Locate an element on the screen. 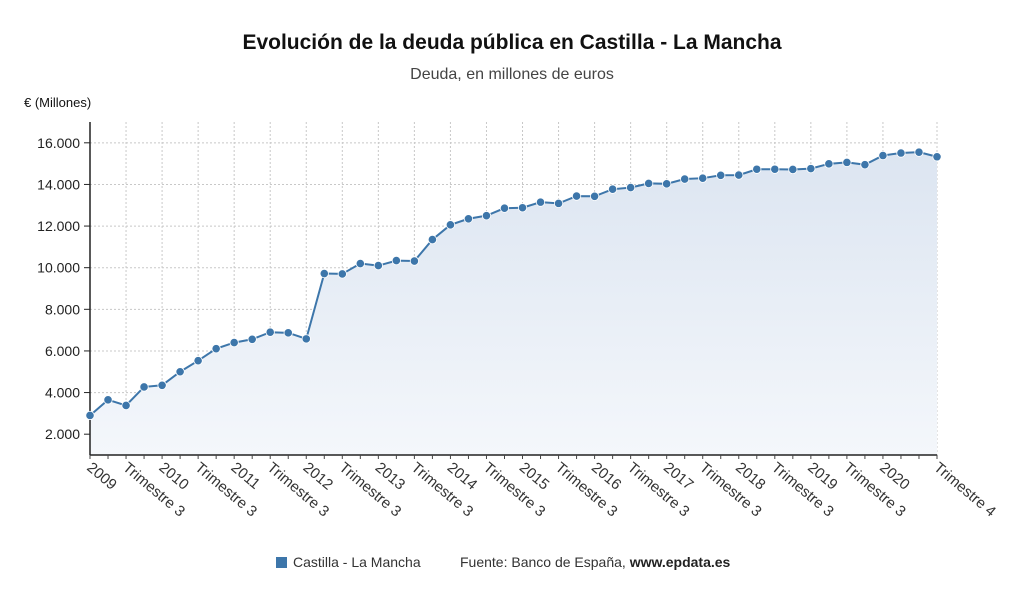  y-tick-label: 4.000 is located at coordinates (62, 393).